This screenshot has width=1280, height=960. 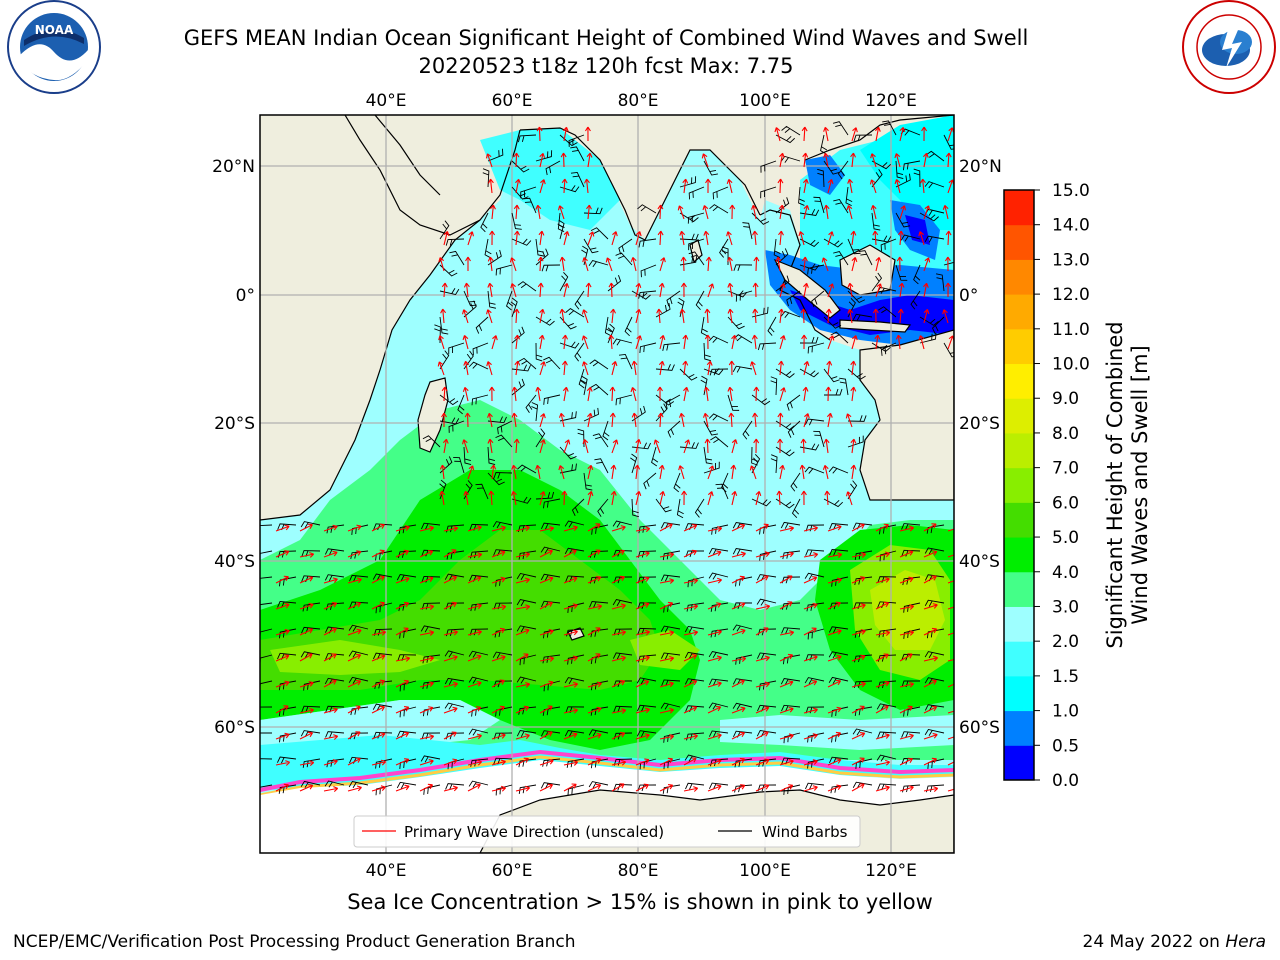 I want to click on colorbar-tick-label: 5.0, so click(x=1065, y=538).